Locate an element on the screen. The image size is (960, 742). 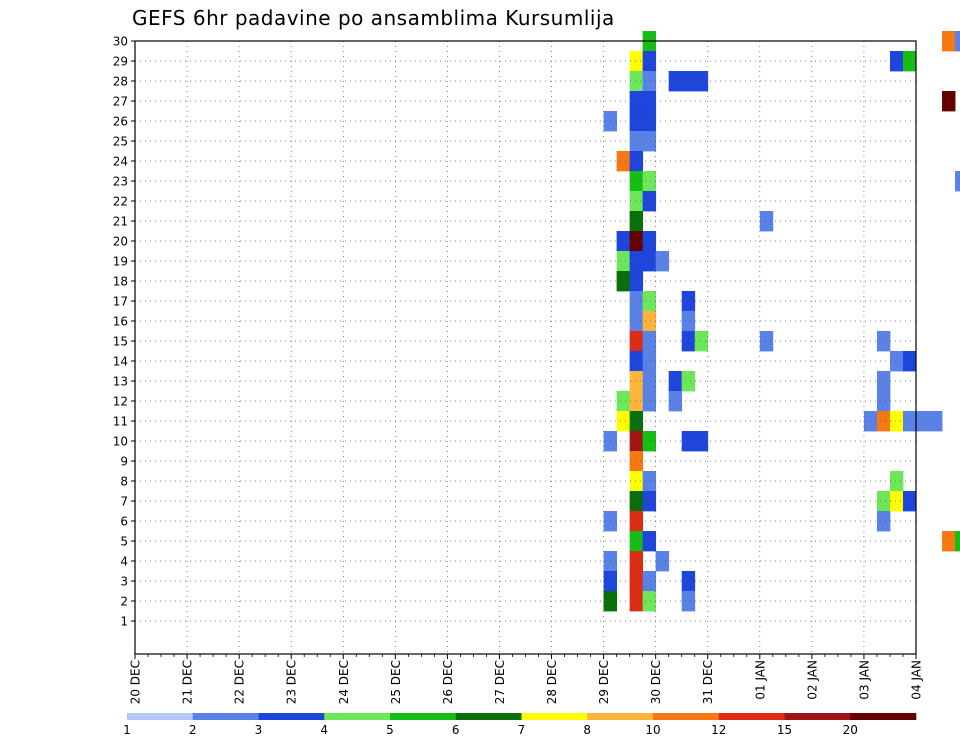
x-tick-label: 24 DEC is located at coordinates (344, 682).